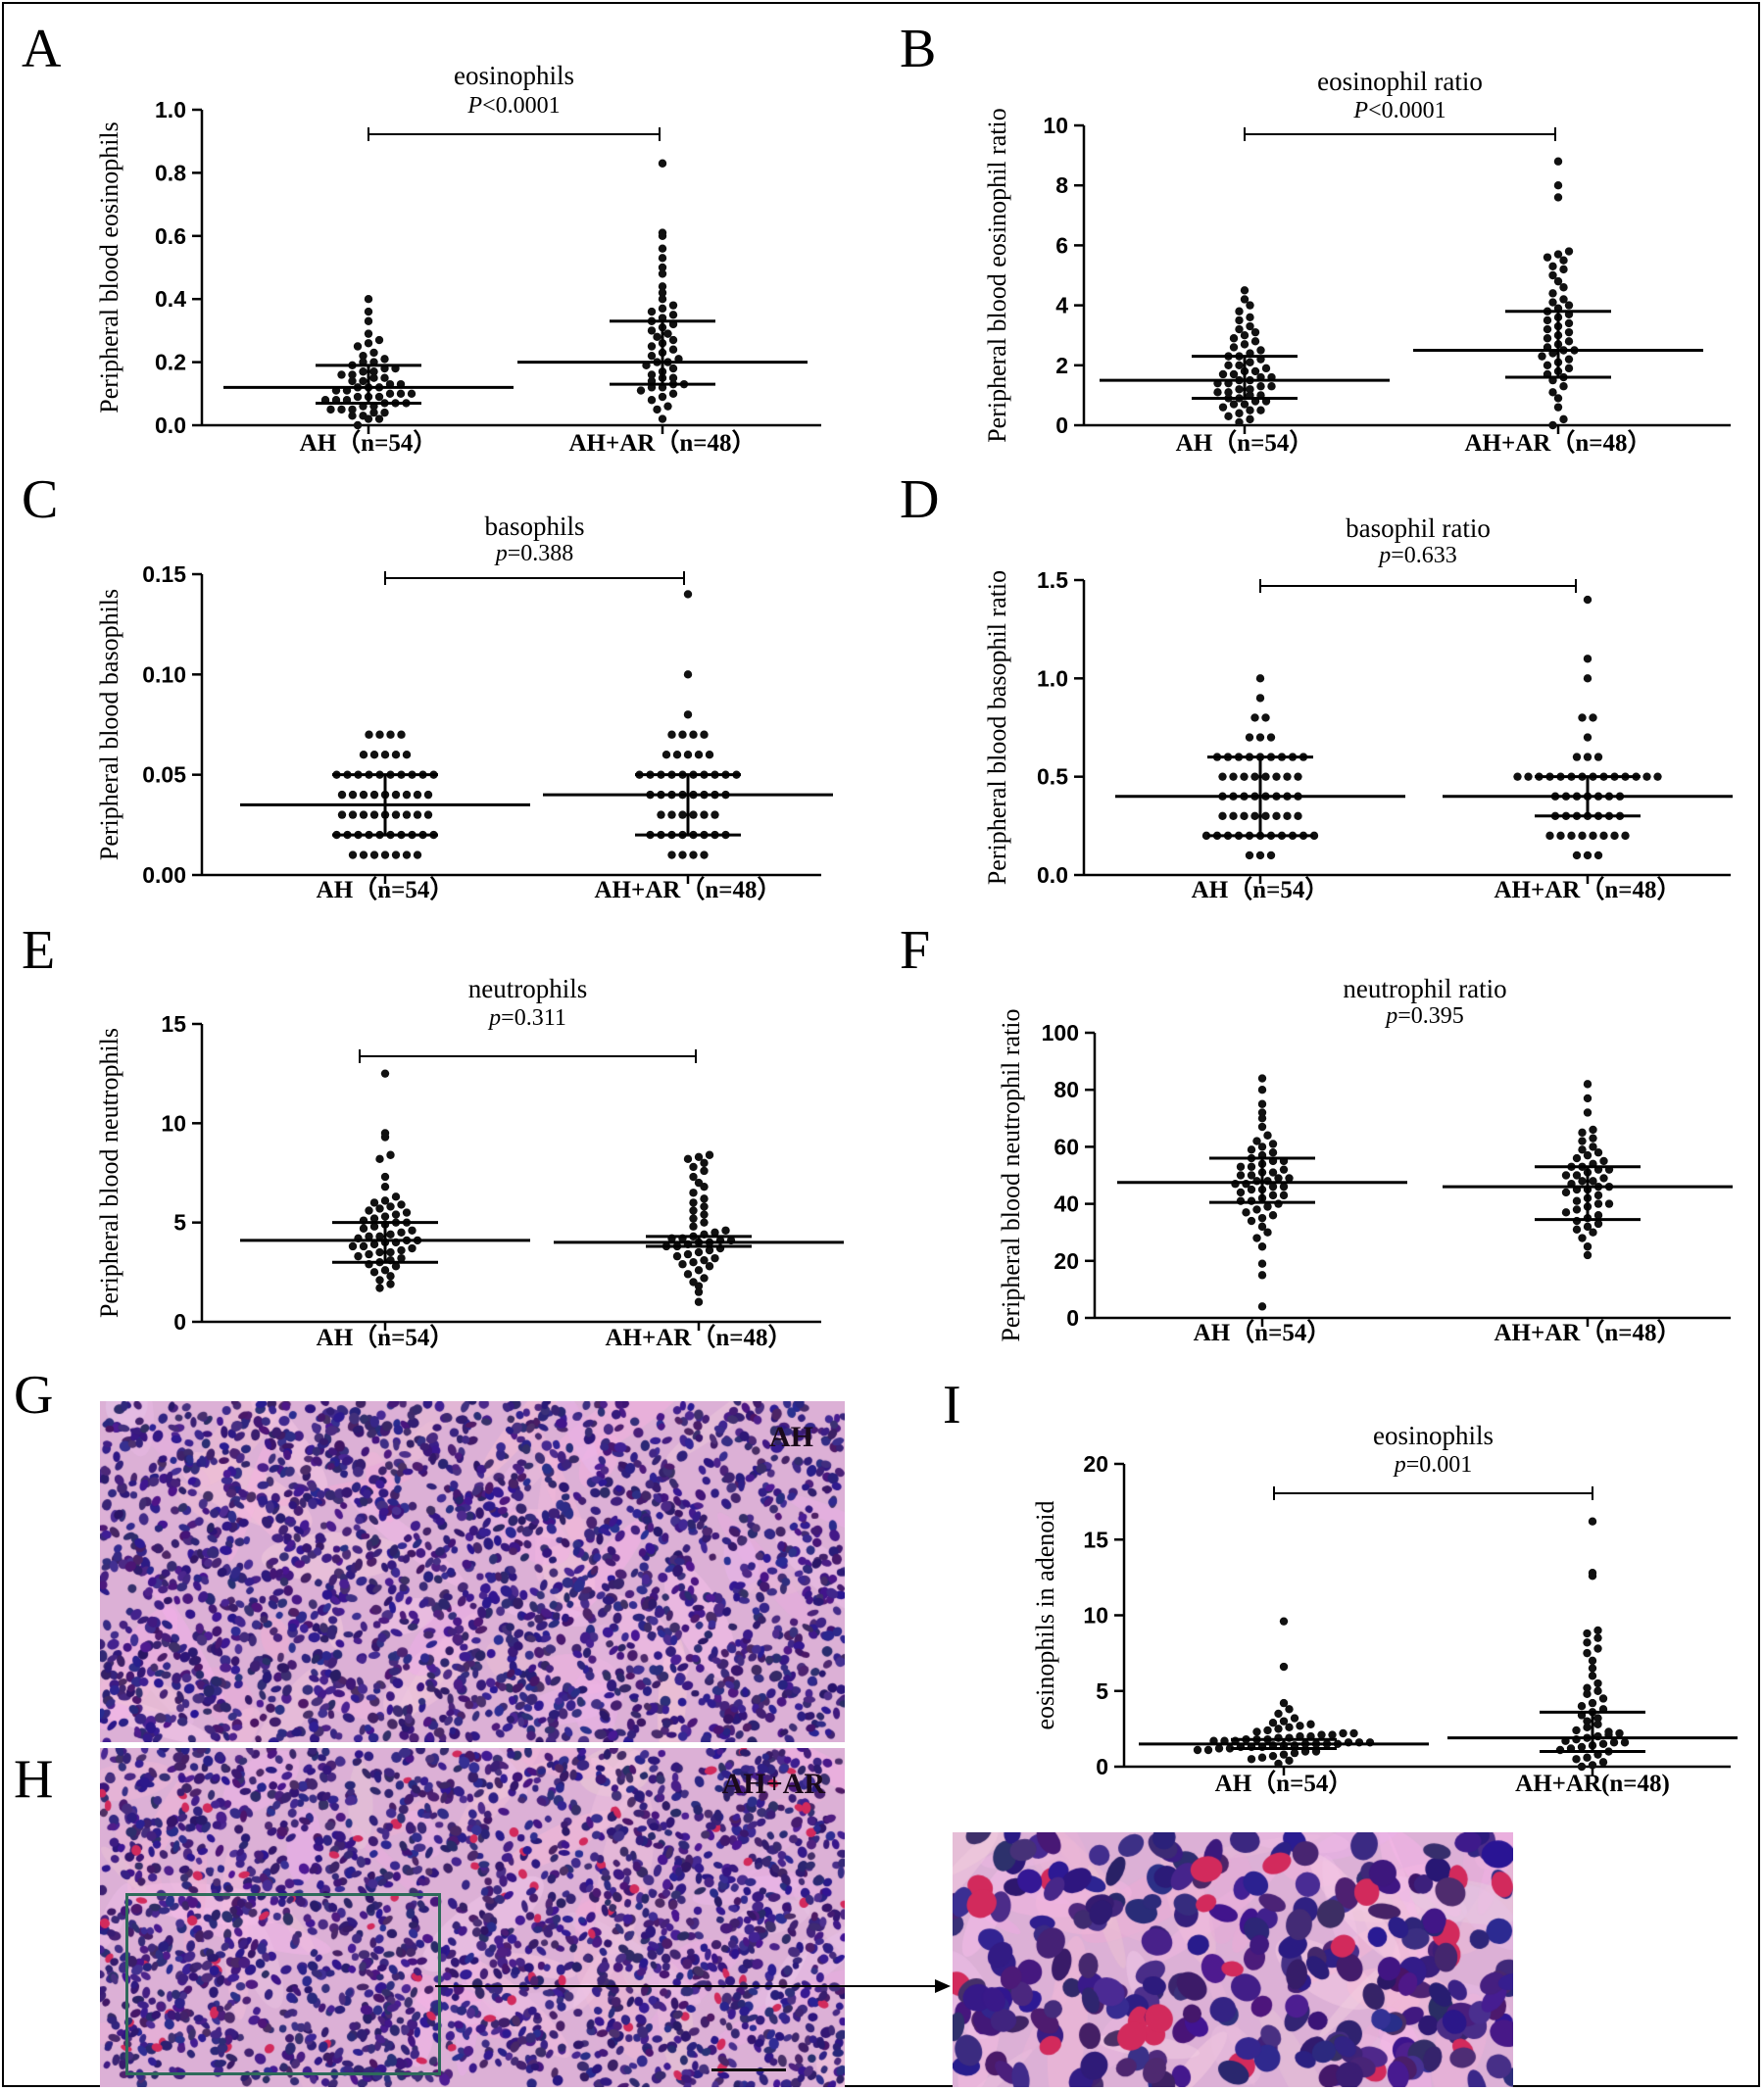  I want to click on y-tick-label: 0.0, so click(170, 425).